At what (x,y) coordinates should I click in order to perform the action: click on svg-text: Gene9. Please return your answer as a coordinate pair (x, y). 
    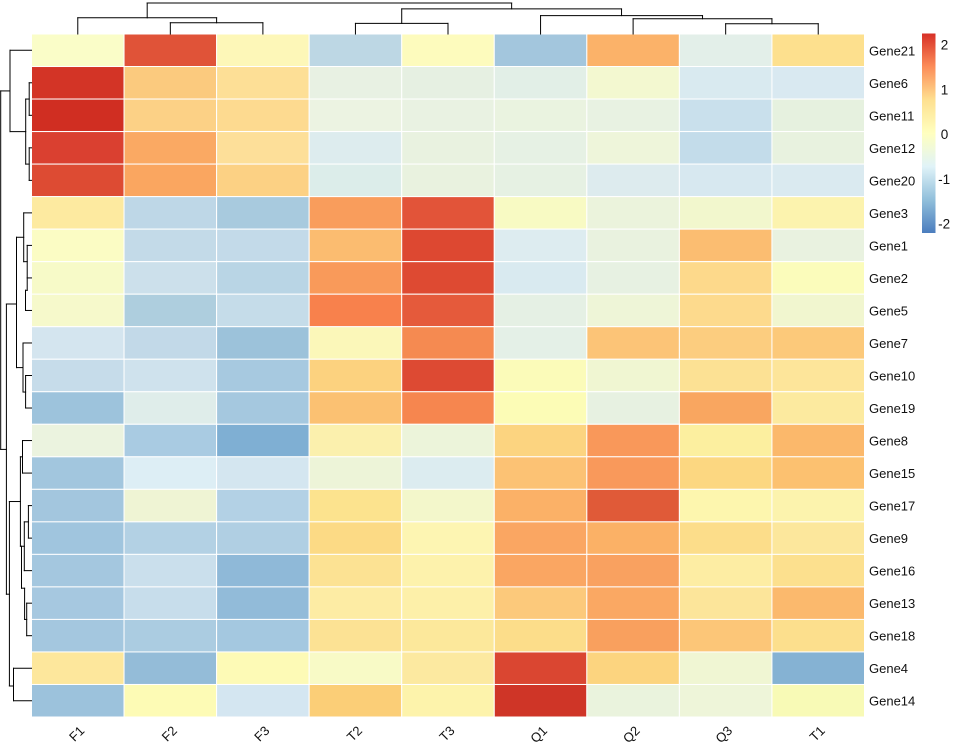
    Looking at the image, I should click on (888, 538).